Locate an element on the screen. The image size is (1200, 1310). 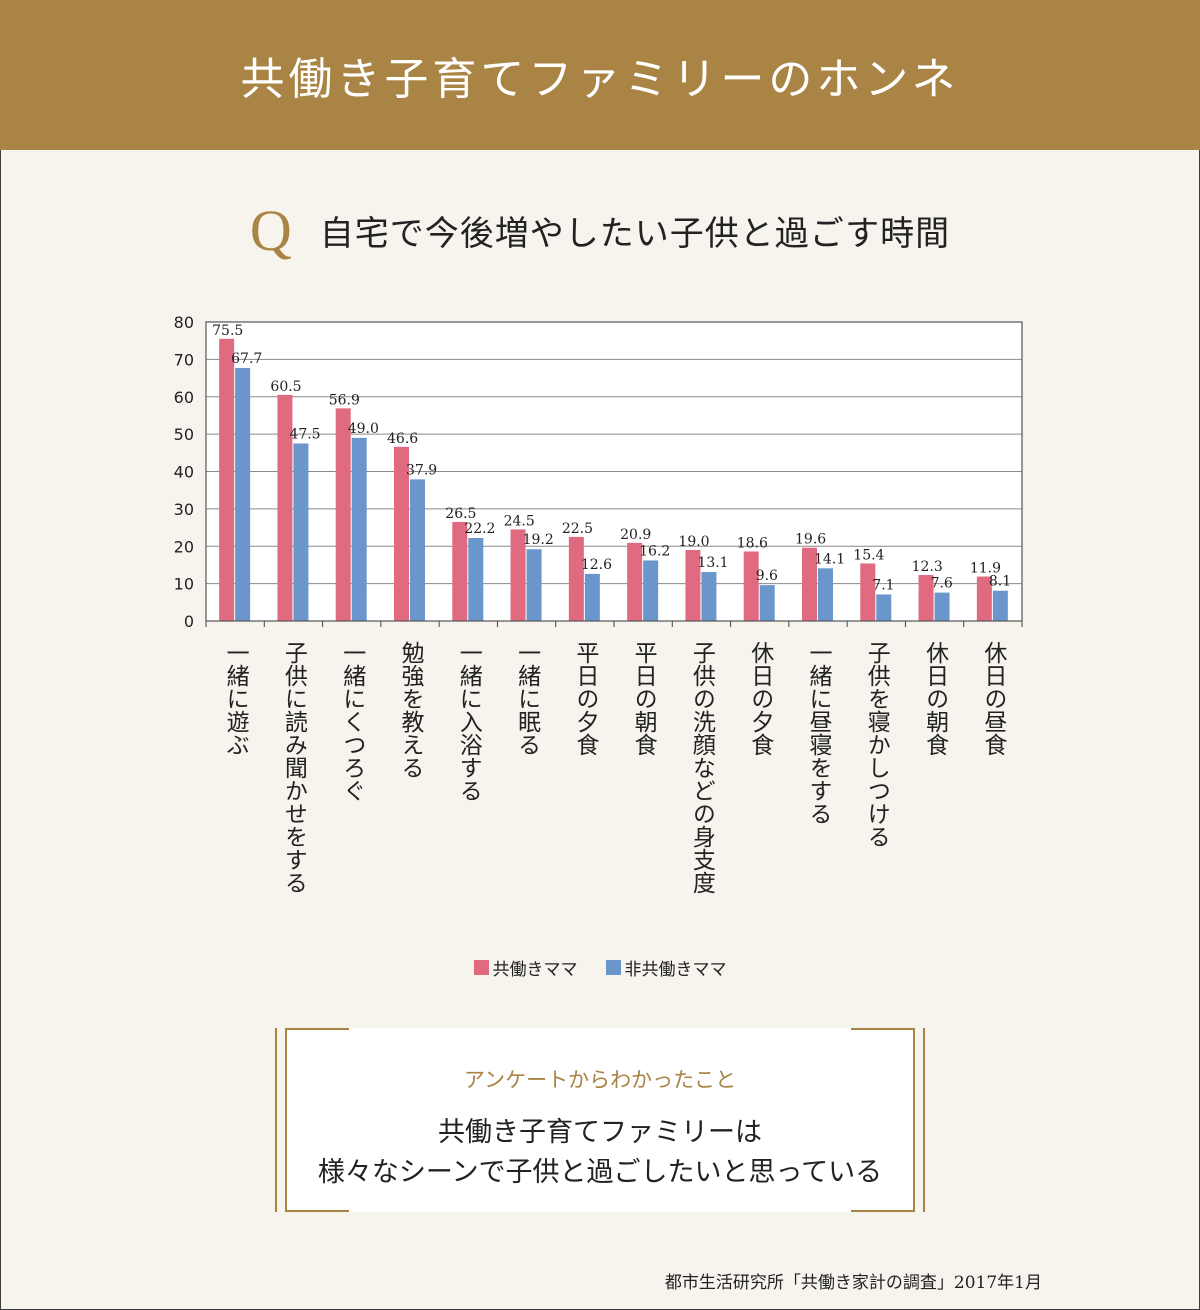
y-tick-label: 30 is located at coordinates (184, 509).